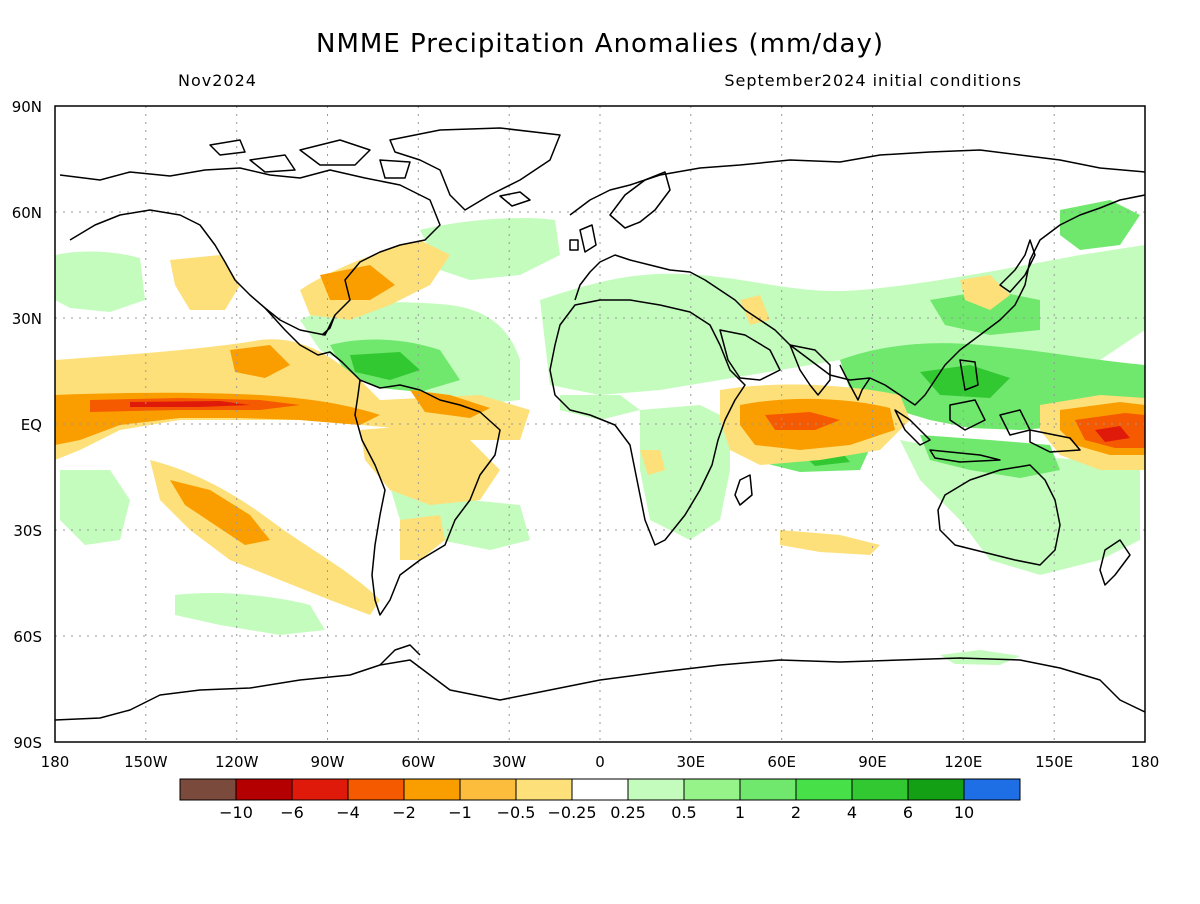  I want to click on lon-label: 90W, so click(328, 762).